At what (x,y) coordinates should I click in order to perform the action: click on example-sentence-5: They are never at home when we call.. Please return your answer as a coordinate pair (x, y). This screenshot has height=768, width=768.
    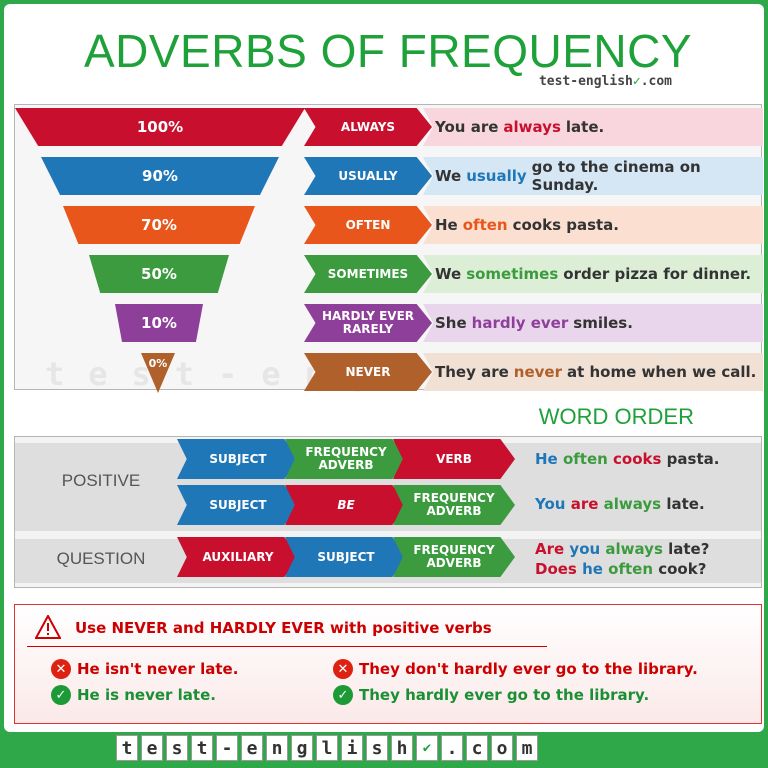
    Looking at the image, I should click on (593, 372).